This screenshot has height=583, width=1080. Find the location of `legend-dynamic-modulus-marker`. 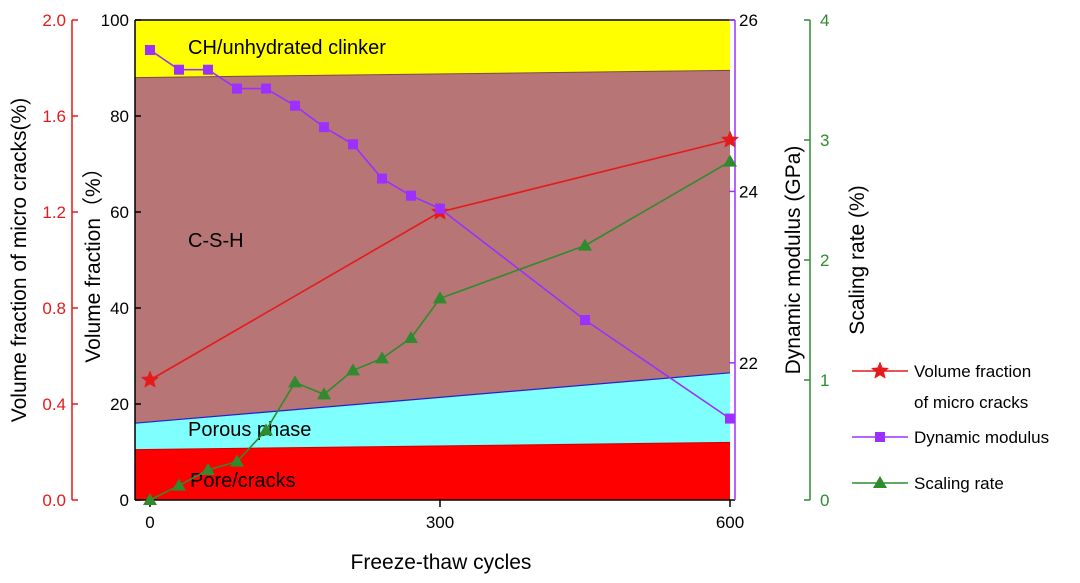

legend-dynamic-modulus-marker is located at coordinates (880, 437).